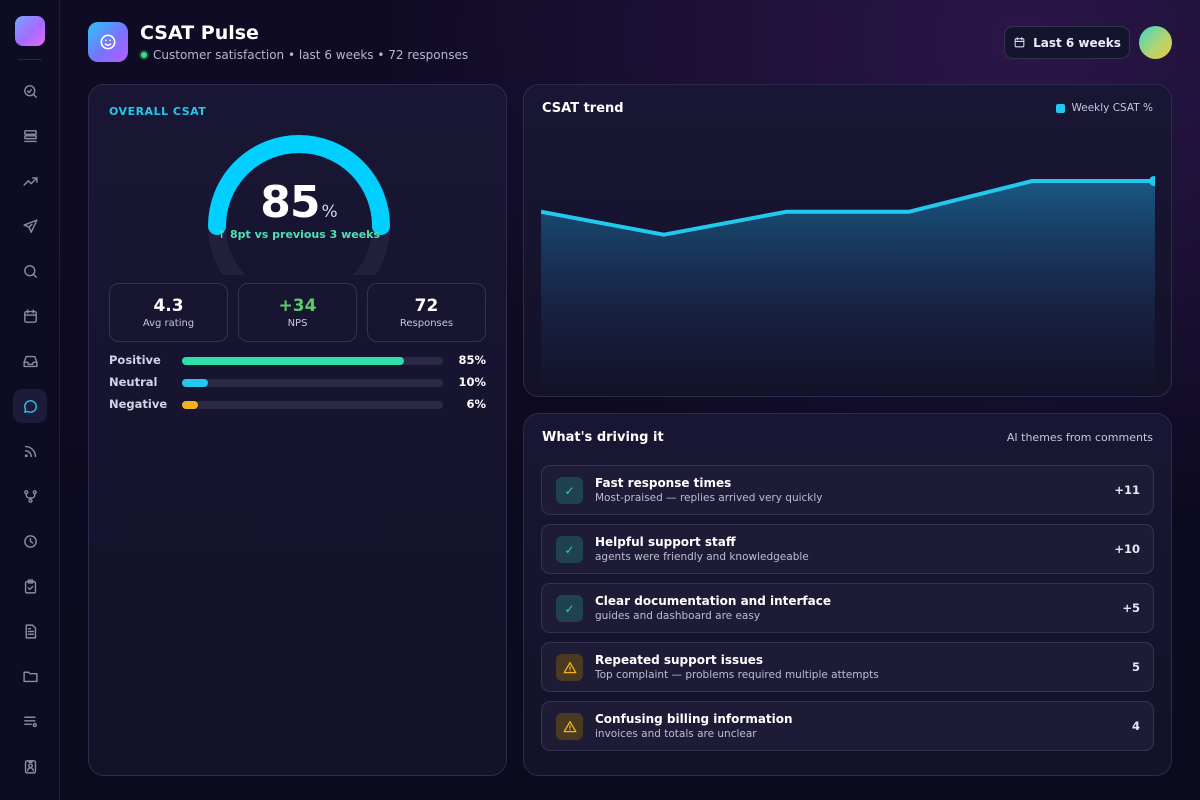  What do you see at coordinates (290, 202) in the screenshot?
I see `csat-score-number: 85` at bounding box center [290, 202].